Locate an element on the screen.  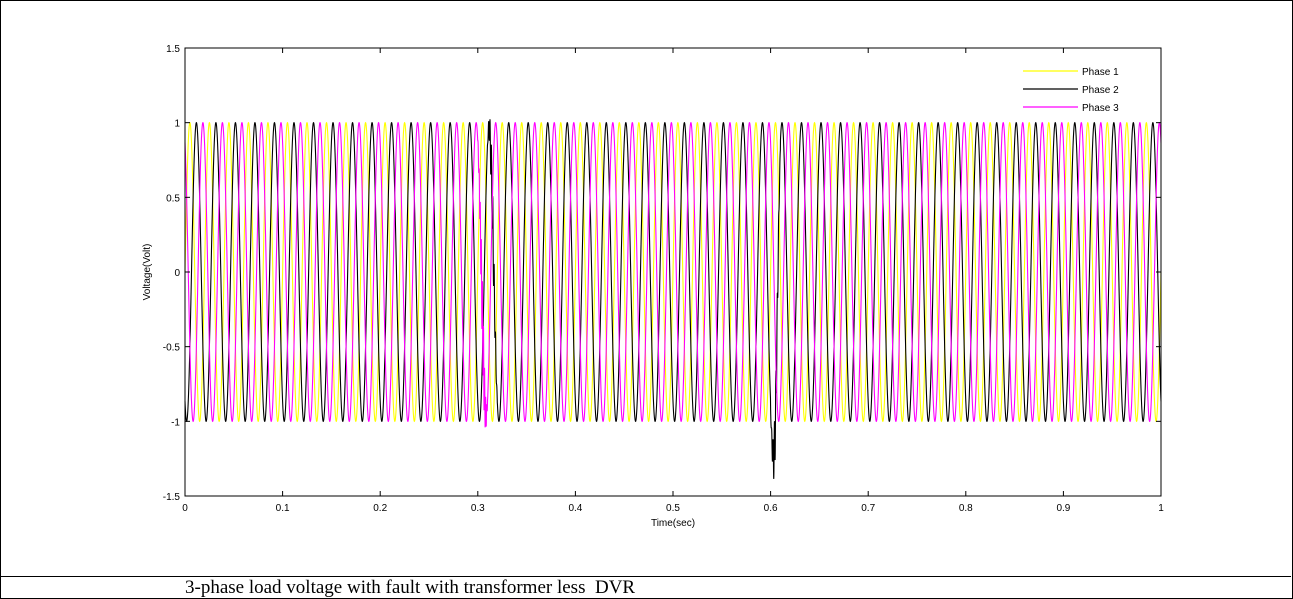
y-tick-label: -1 is located at coordinates (175, 422).